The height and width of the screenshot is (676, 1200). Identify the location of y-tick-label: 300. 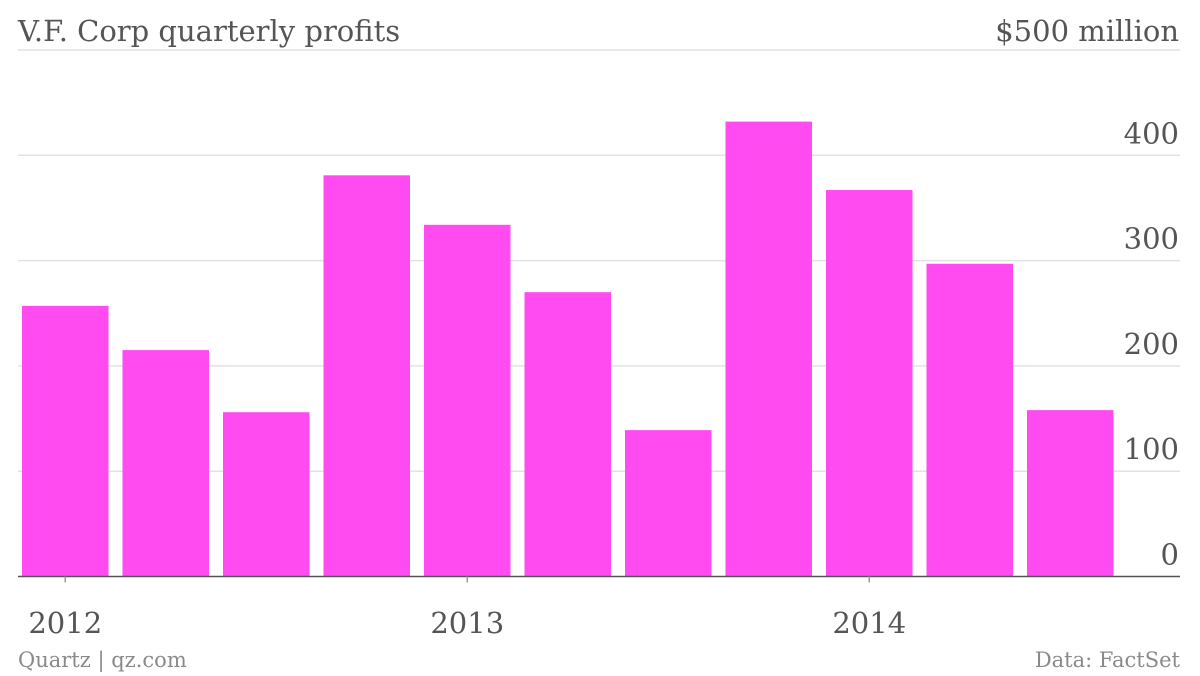
(1151, 239).